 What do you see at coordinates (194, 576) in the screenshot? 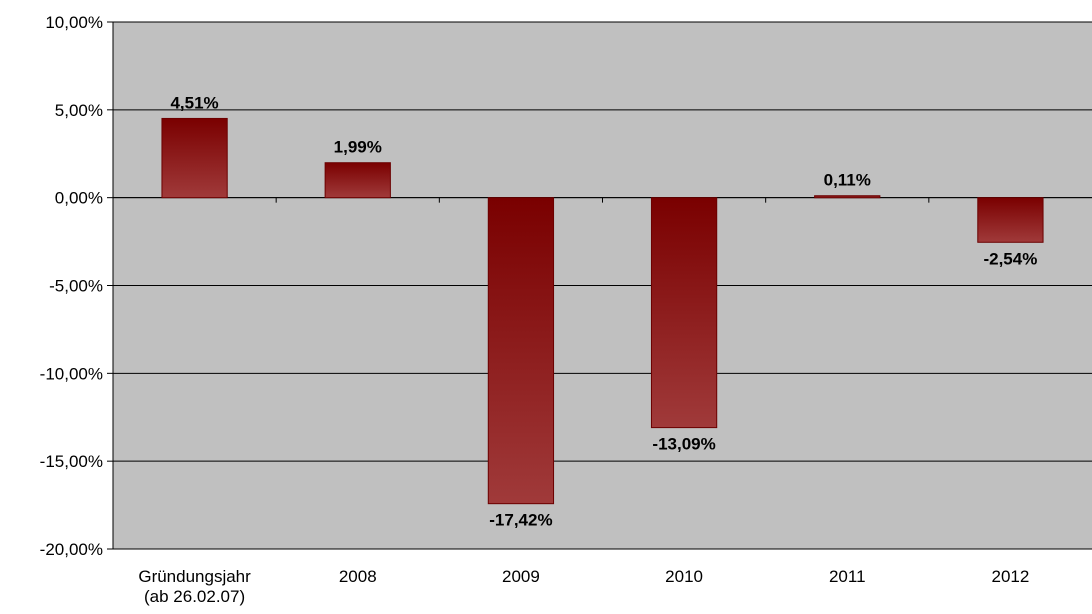
I see `x-tick-label: Gründungsjahr` at bounding box center [194, 576].